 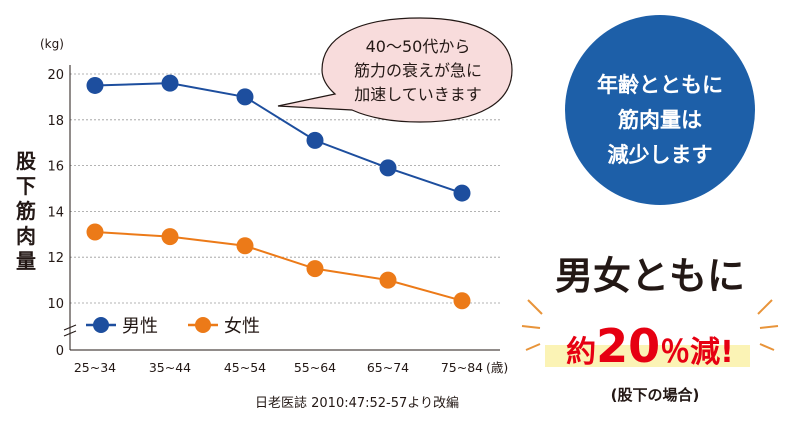 I want to click on y-label-char: 下, so click(x=26, y=186).